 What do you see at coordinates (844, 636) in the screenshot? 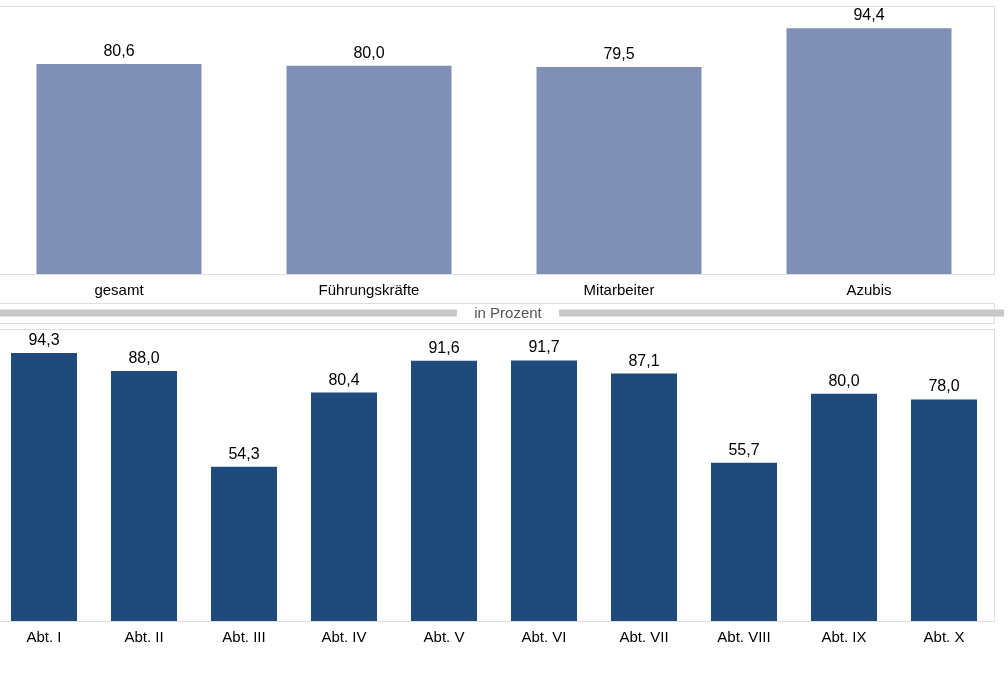
I see `x-tick-label: Abt. IX` at bounding box center [844, 636].